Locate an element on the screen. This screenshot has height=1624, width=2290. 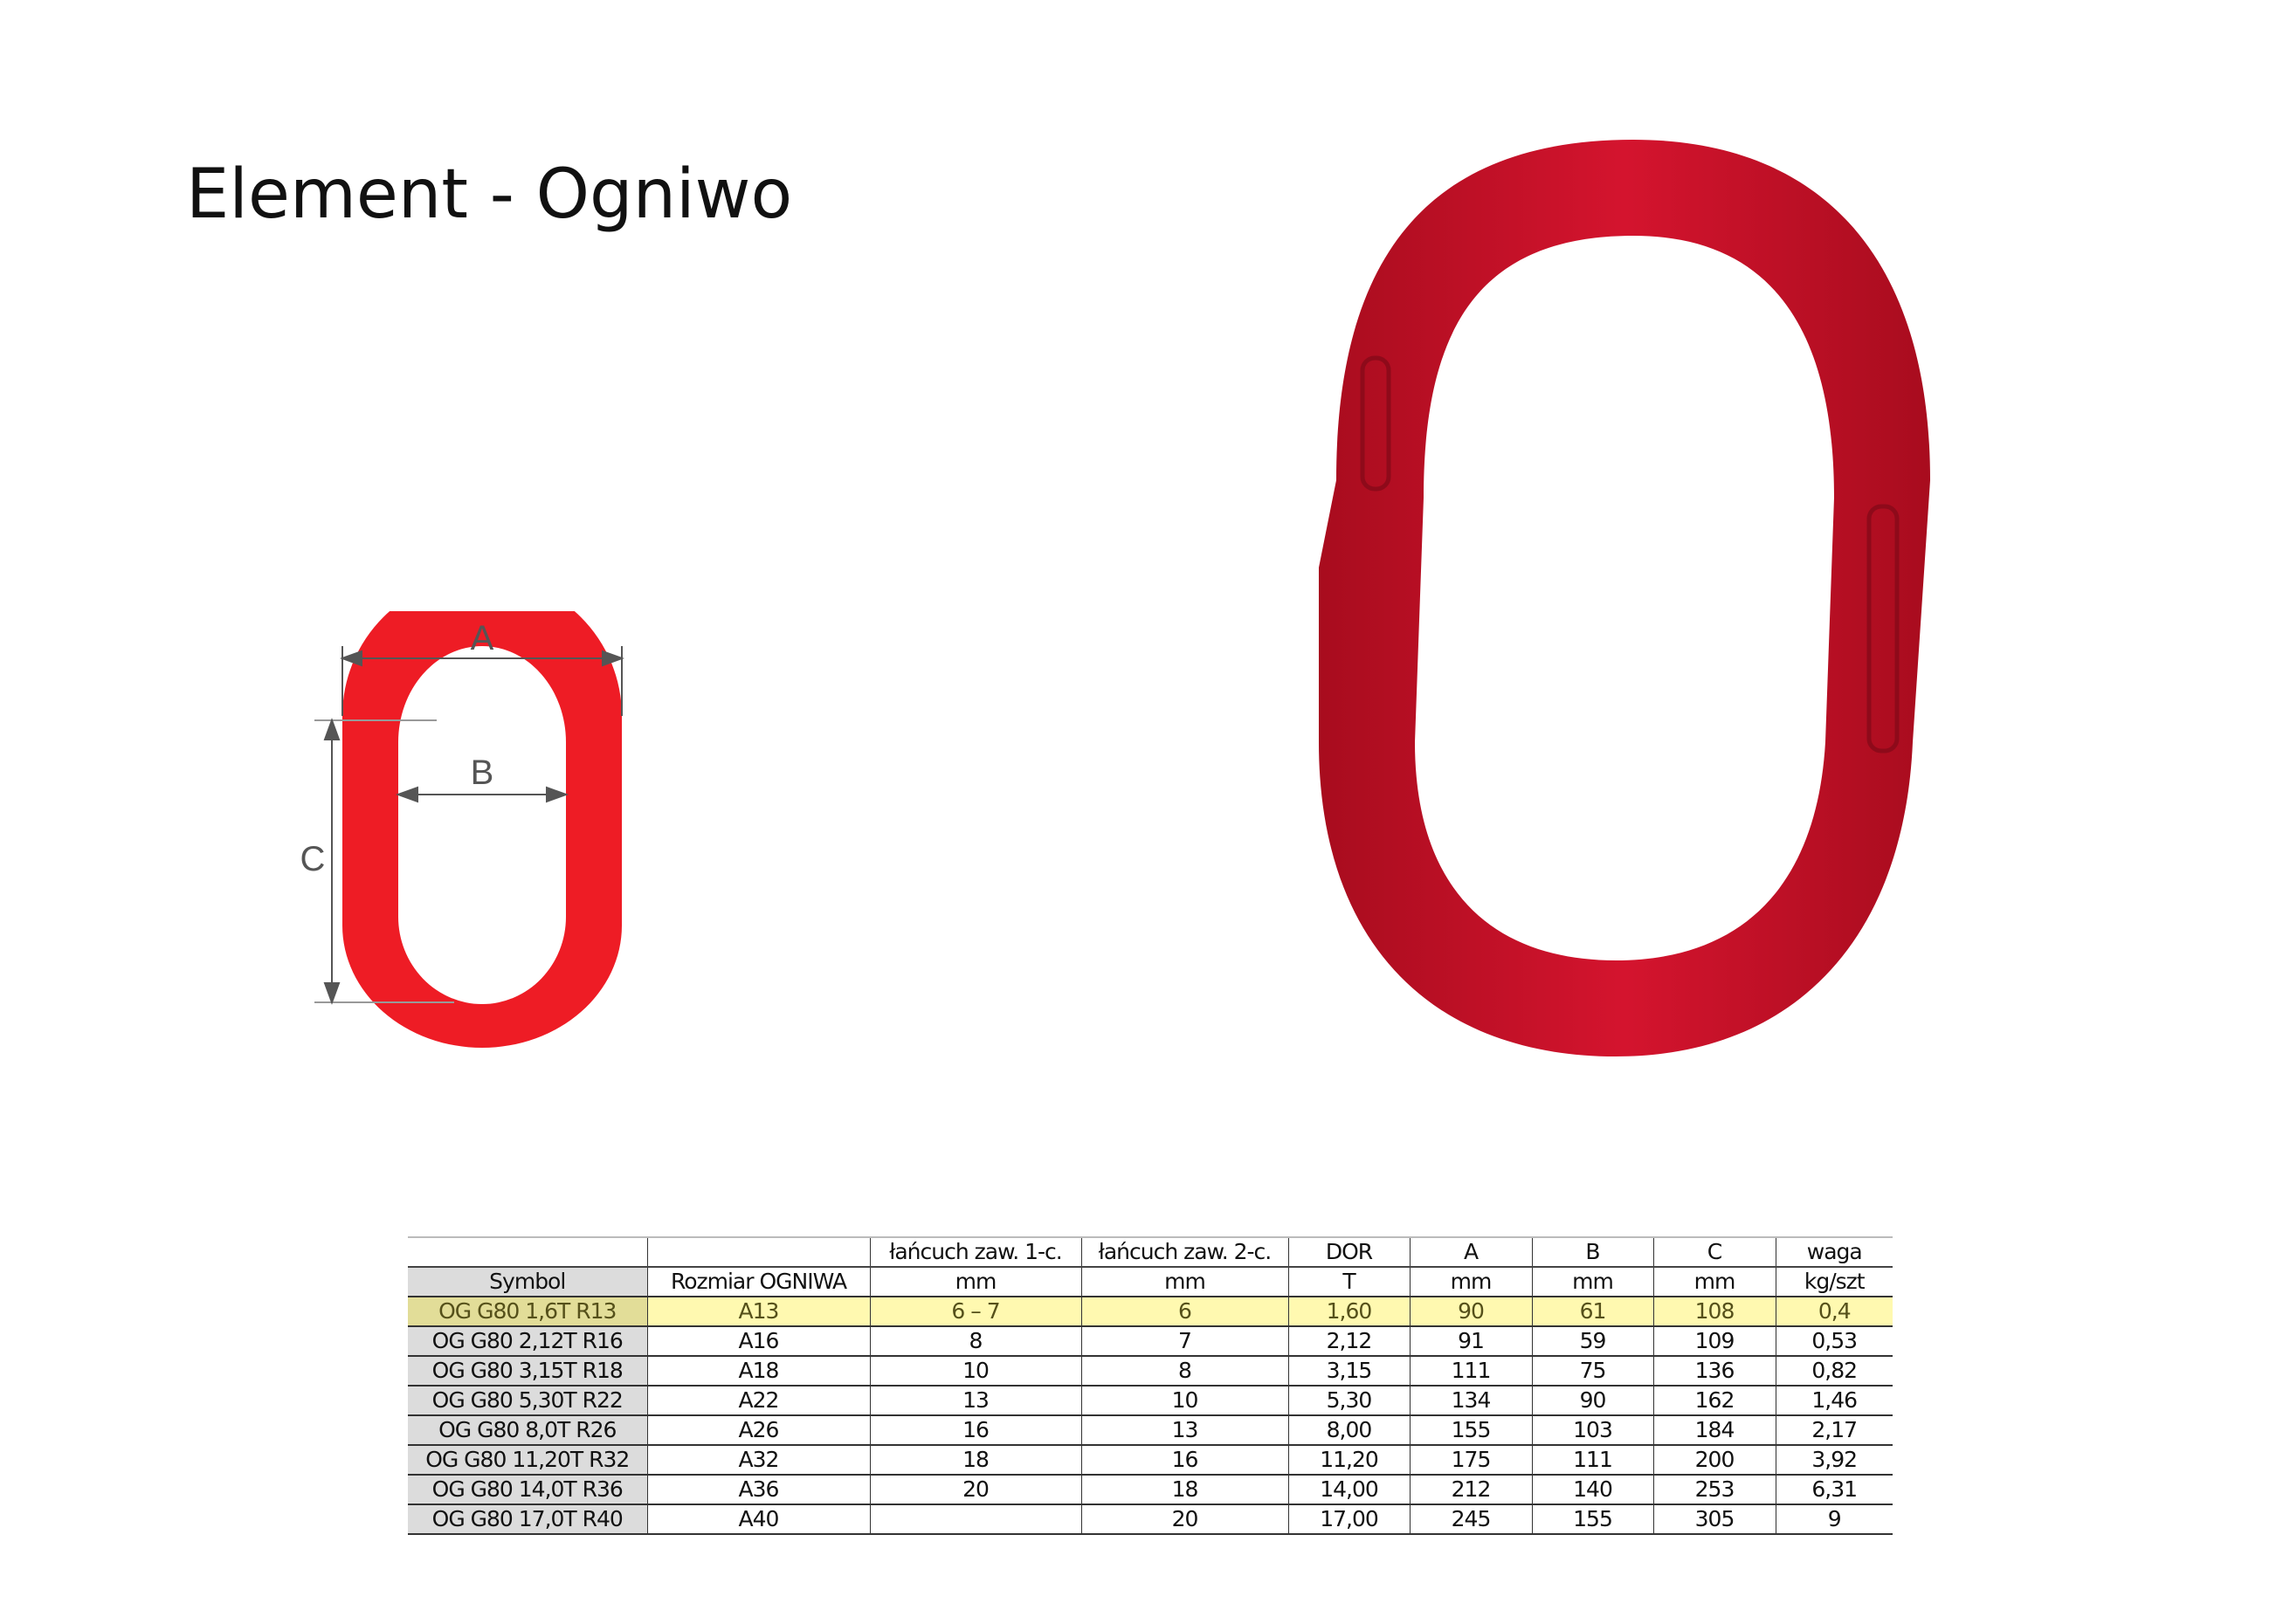
table-row: OG G80 2,12T R16 A16 8 7 2,12 91 59 109 0,53 is located at coordinates (1150, 1341).